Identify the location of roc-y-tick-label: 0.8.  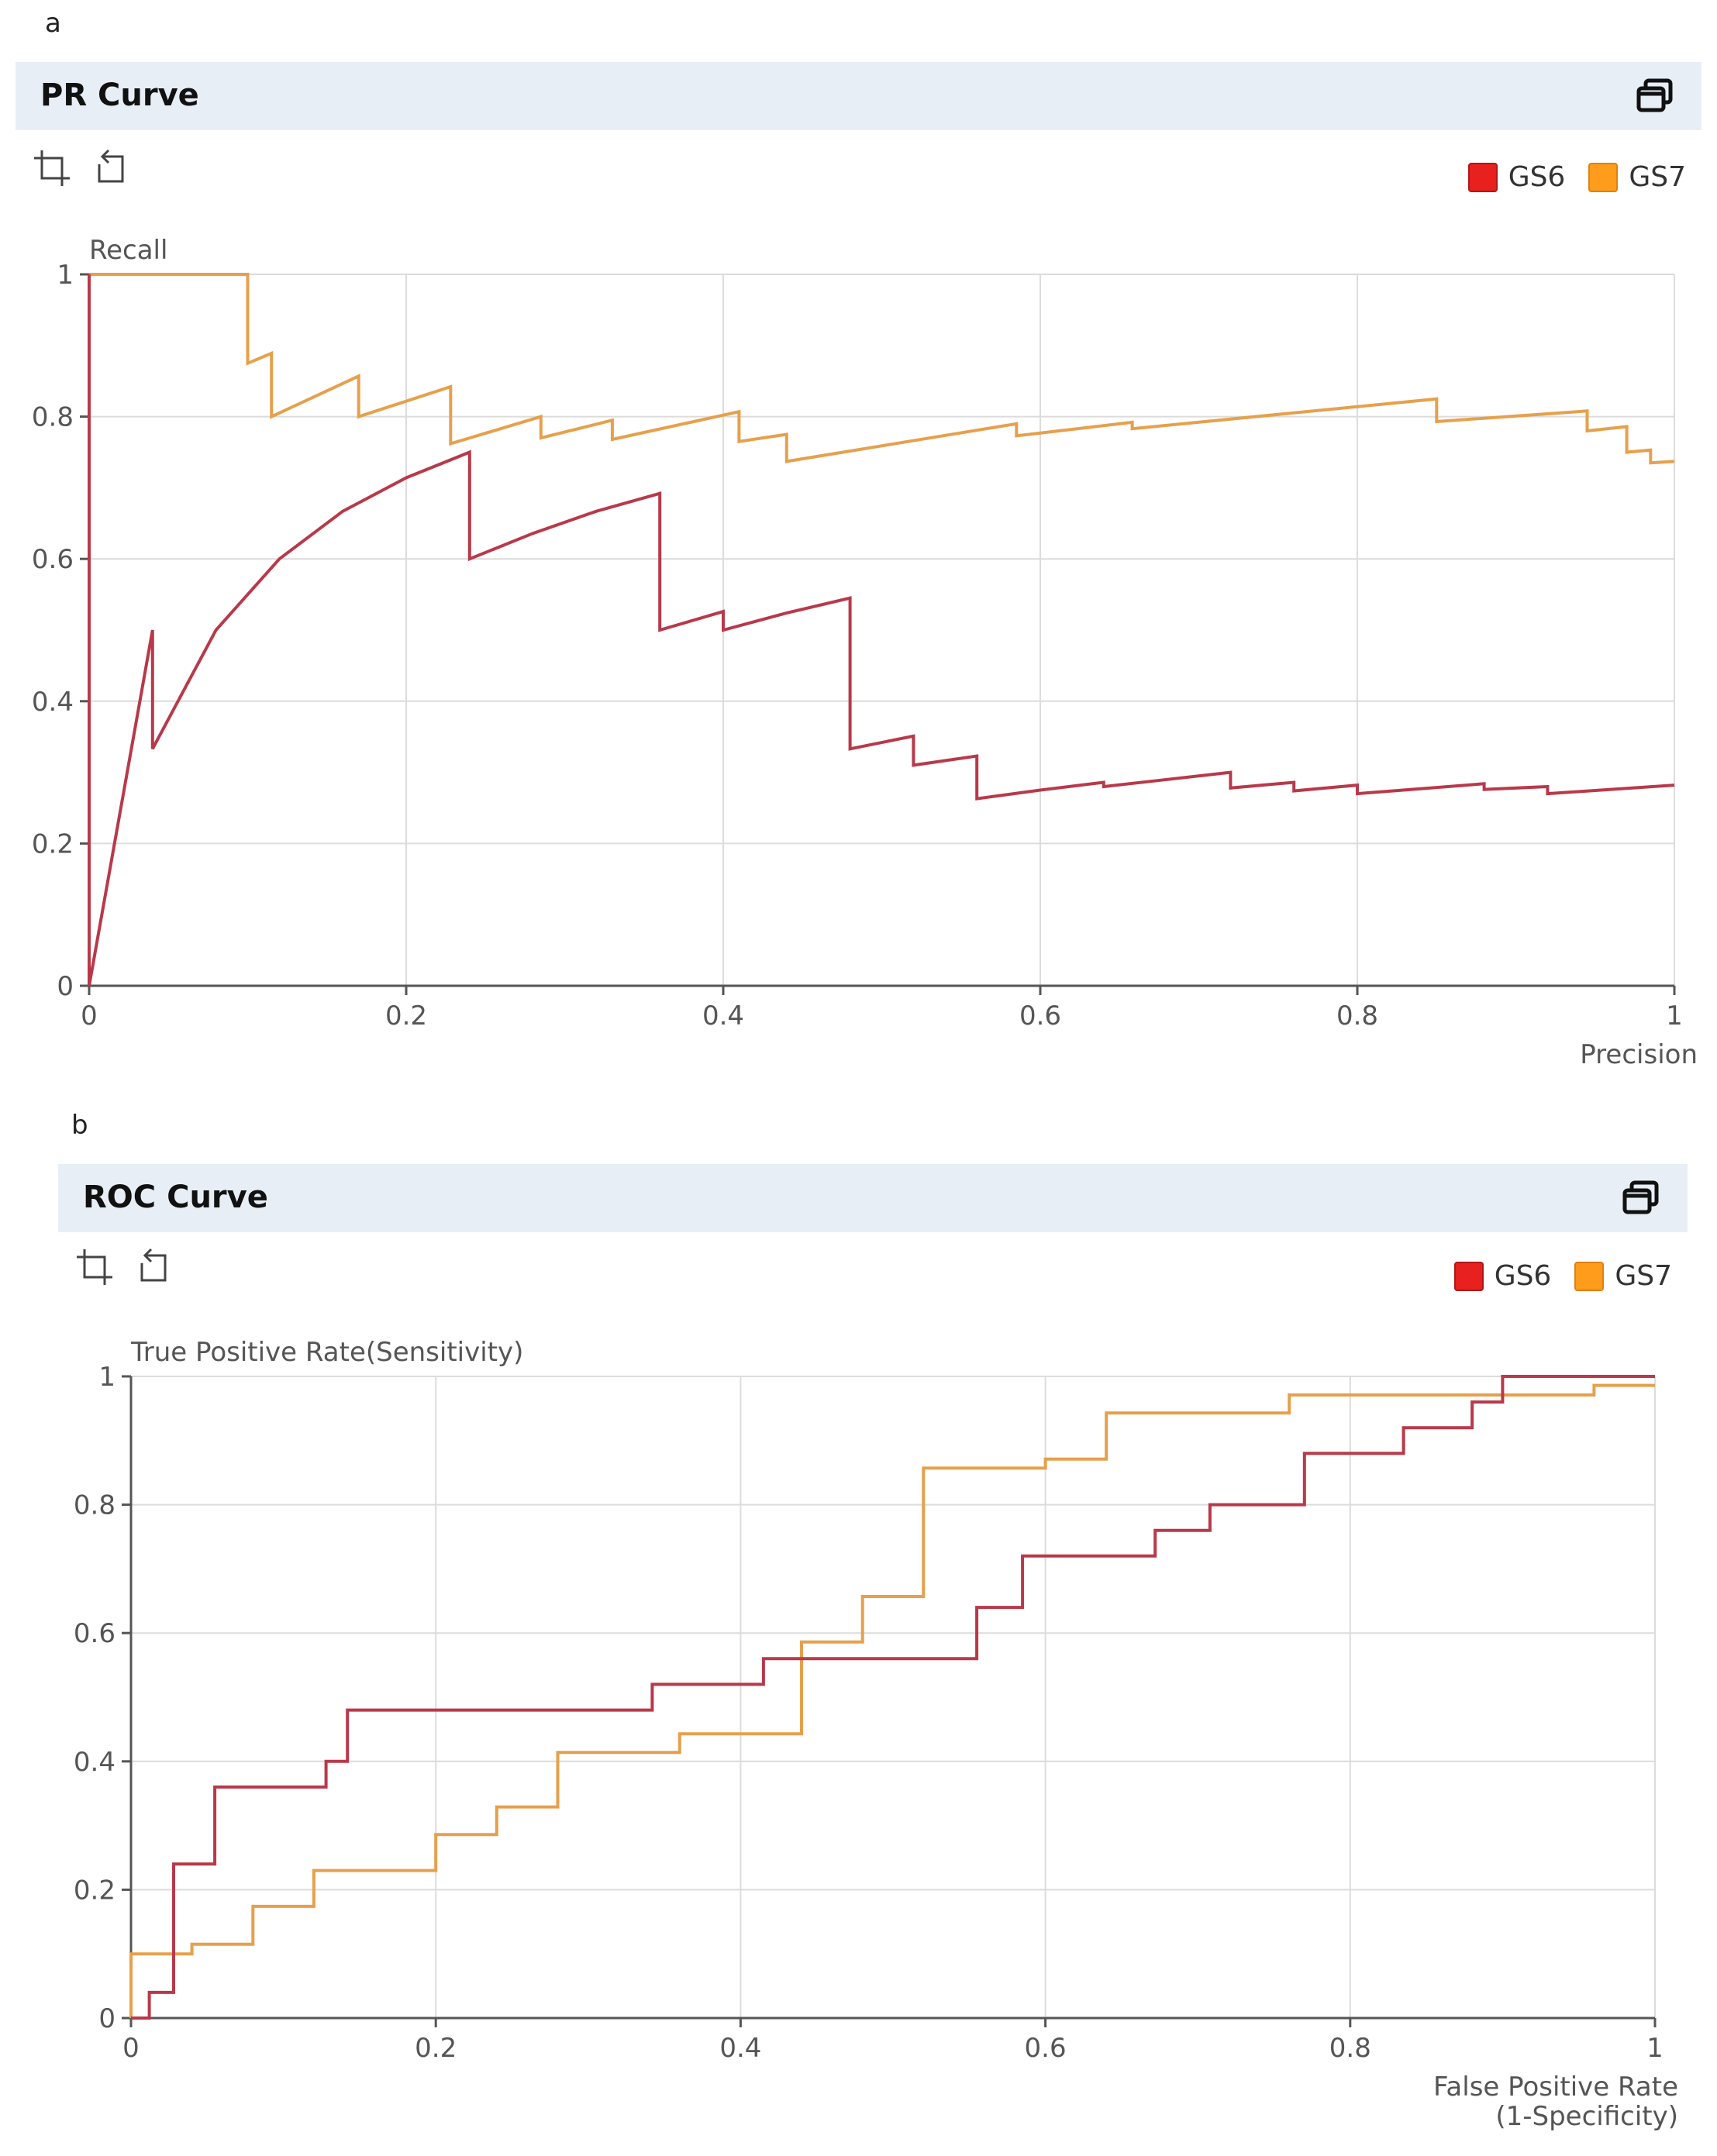
(95, 1505).